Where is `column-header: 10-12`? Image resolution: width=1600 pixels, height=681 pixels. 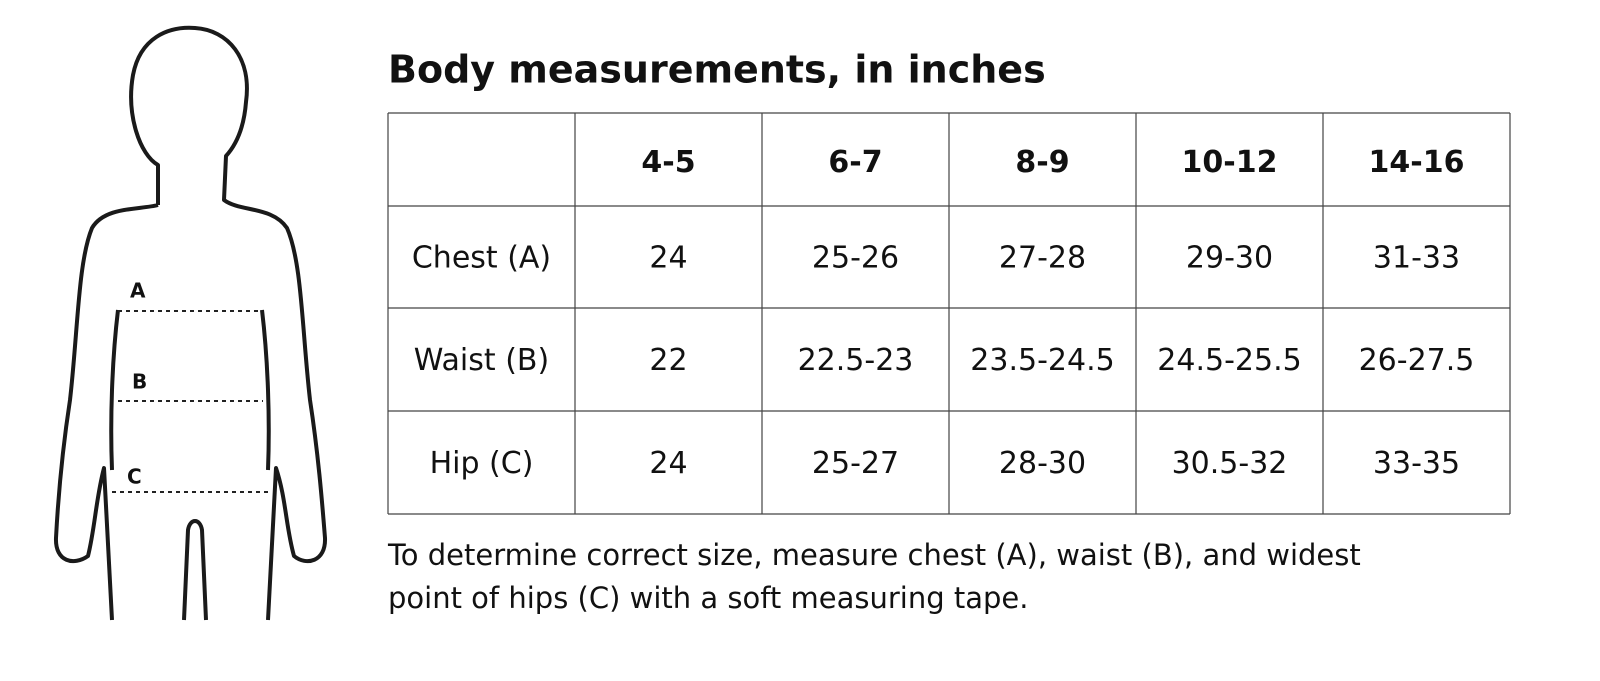 column-header: 10-12 is located at coordinates (1230, 162).